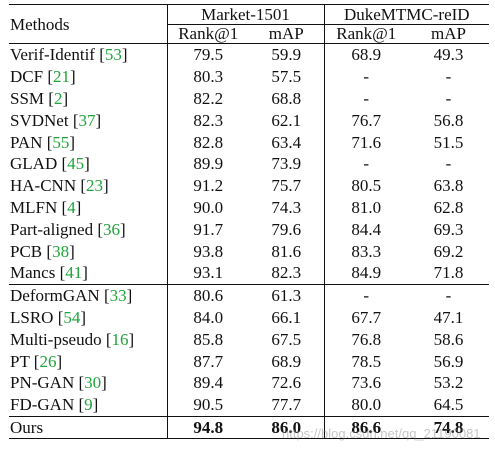 This screenshot has width=495, height=454. I want to click on method-name-cell: Verif-Identif [53], so click(88, 54).